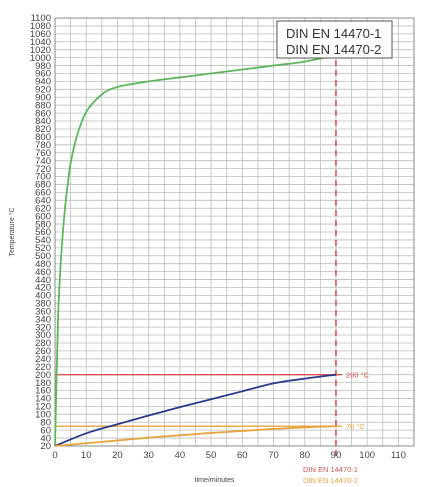  I want to click on x-tick-label: 50, so click(211, 455).